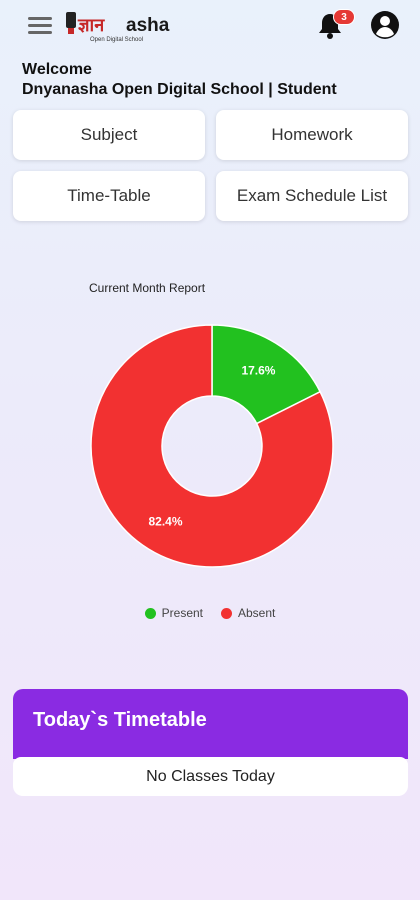  What do you see at coordinates (147, 288) in the screenshot?
I see `chart-title: Current Month Report` at bounding box center [147, 288].